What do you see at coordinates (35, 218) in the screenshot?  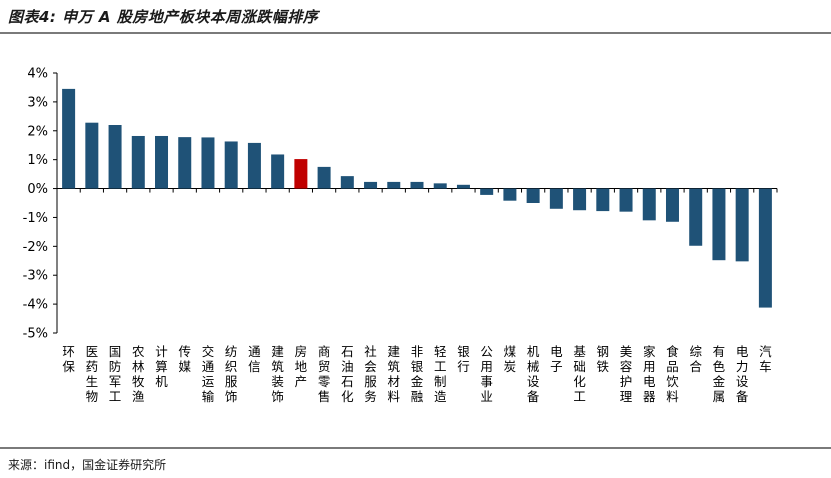 I see `y-tick-label: -1%` at bounding box center [35, 218].